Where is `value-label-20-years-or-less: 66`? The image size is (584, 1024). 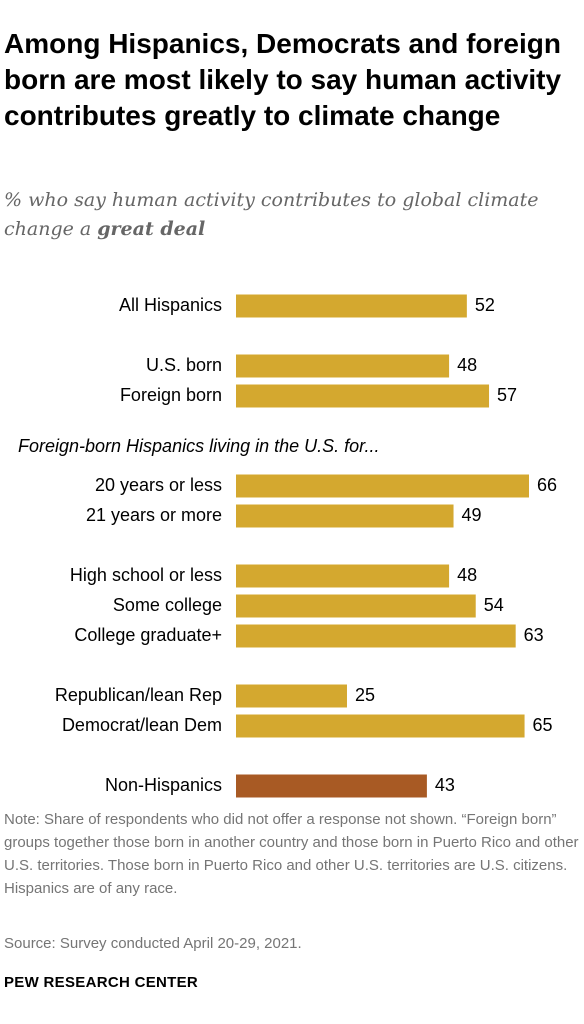
value-label-20-years-or-less: 66 is located at coordinates (547, 485).